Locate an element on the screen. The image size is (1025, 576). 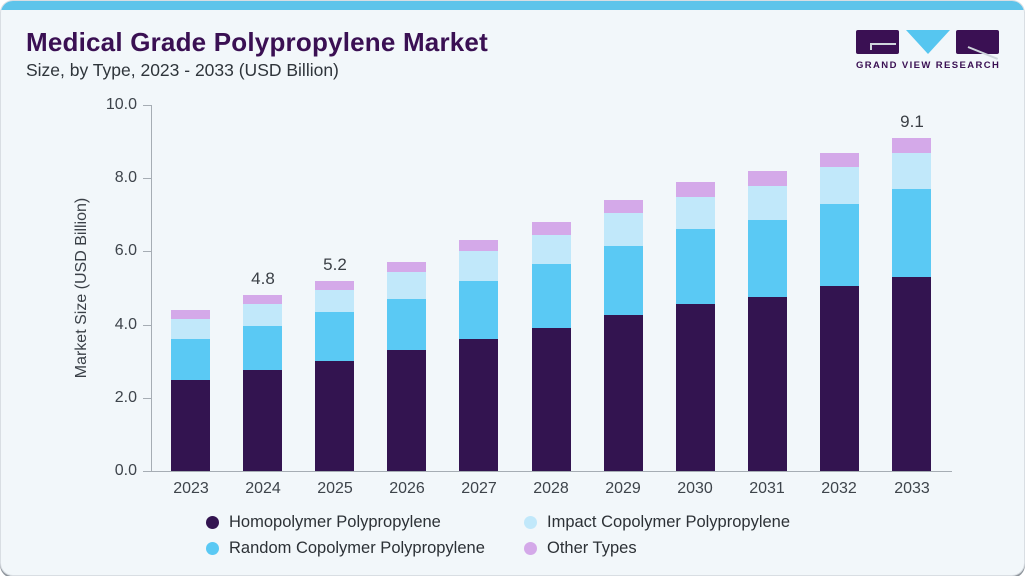
bar-segment-2026-homopolymer-polypropylene is located at coordinates (406, 410).